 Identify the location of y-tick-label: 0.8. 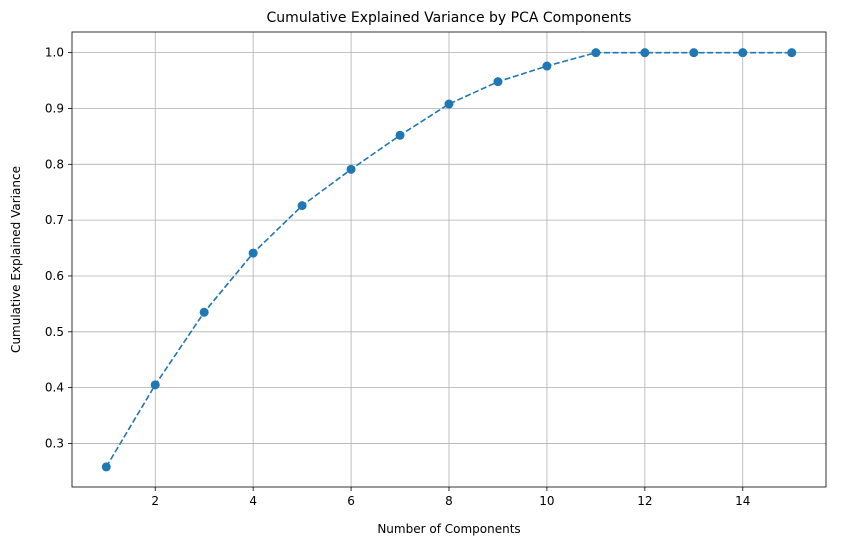
(54, 164).